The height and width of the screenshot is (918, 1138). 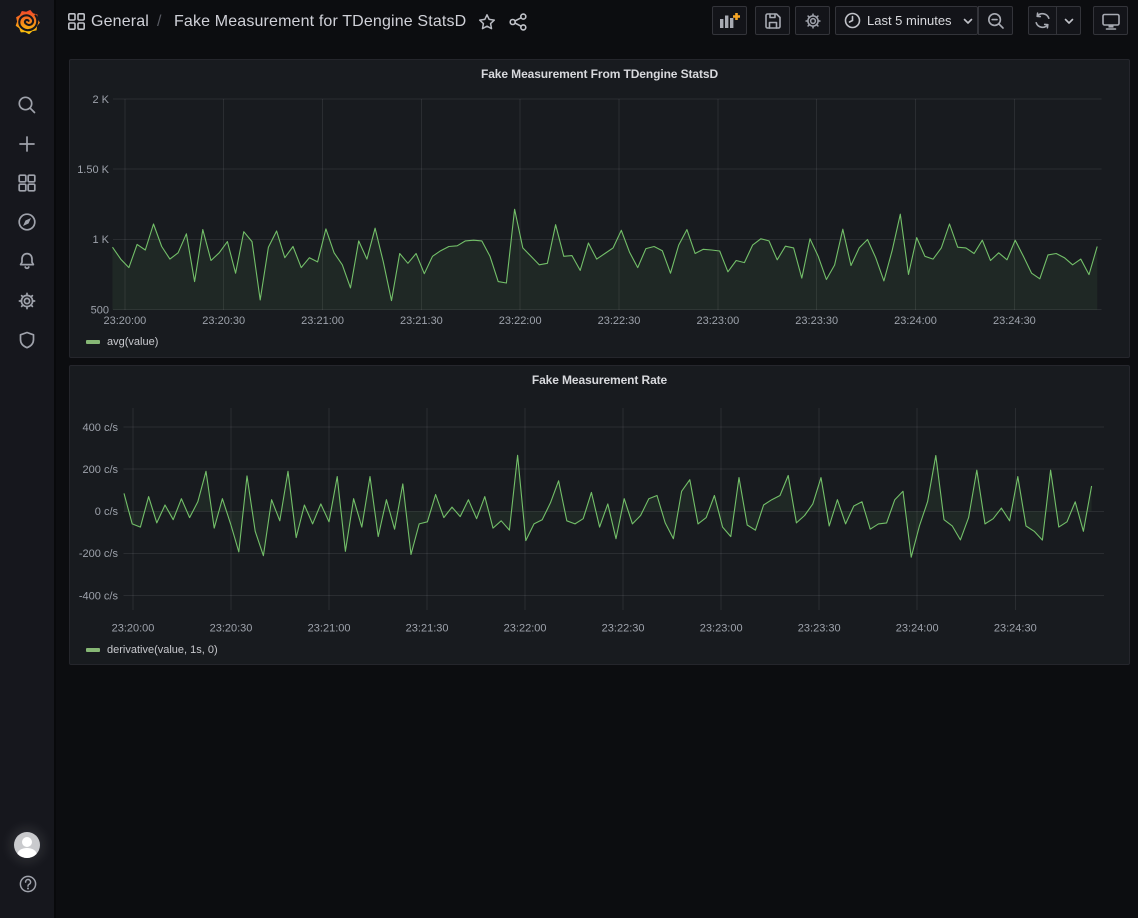 I want to click on svg-text: 2 K, so click(x=100, y=100).